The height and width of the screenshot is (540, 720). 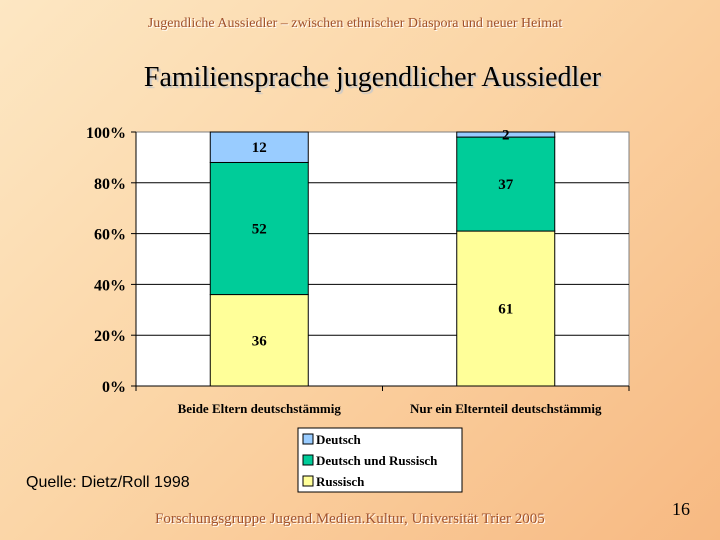 I want to click on category-label: Beide Eltern deutschstämmig, so click(x=260, y=408).